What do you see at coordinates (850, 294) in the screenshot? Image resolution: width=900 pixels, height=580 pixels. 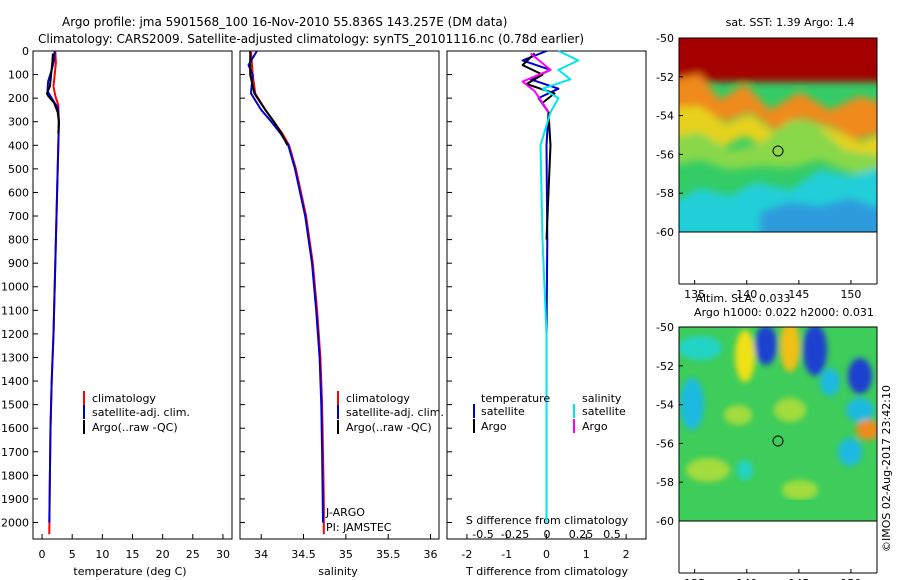 I see `lon-tick-label: 150` at bounding box center [850, 294].